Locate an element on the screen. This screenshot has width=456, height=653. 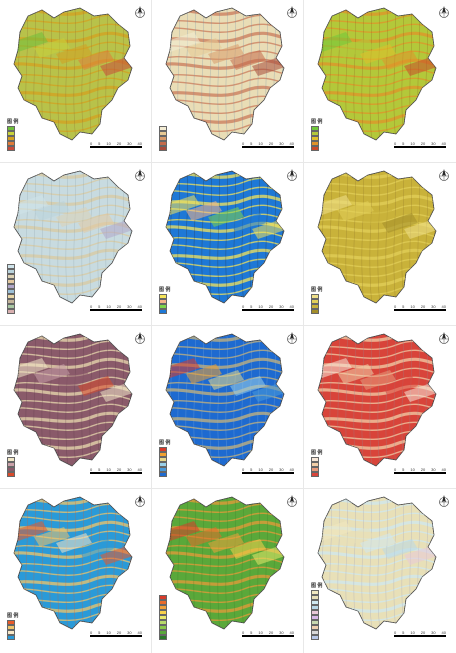
map-panel-4: 0 5 10 20 30 40 is located at coordinates (76, 244).